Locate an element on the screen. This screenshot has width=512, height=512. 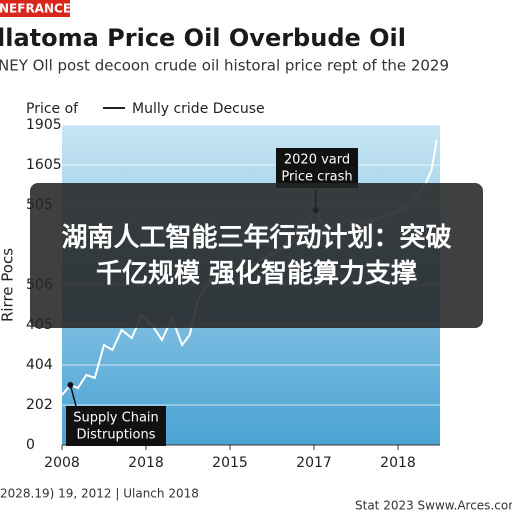
x-tick-label: 2015 is located at coordinates (230, 463).